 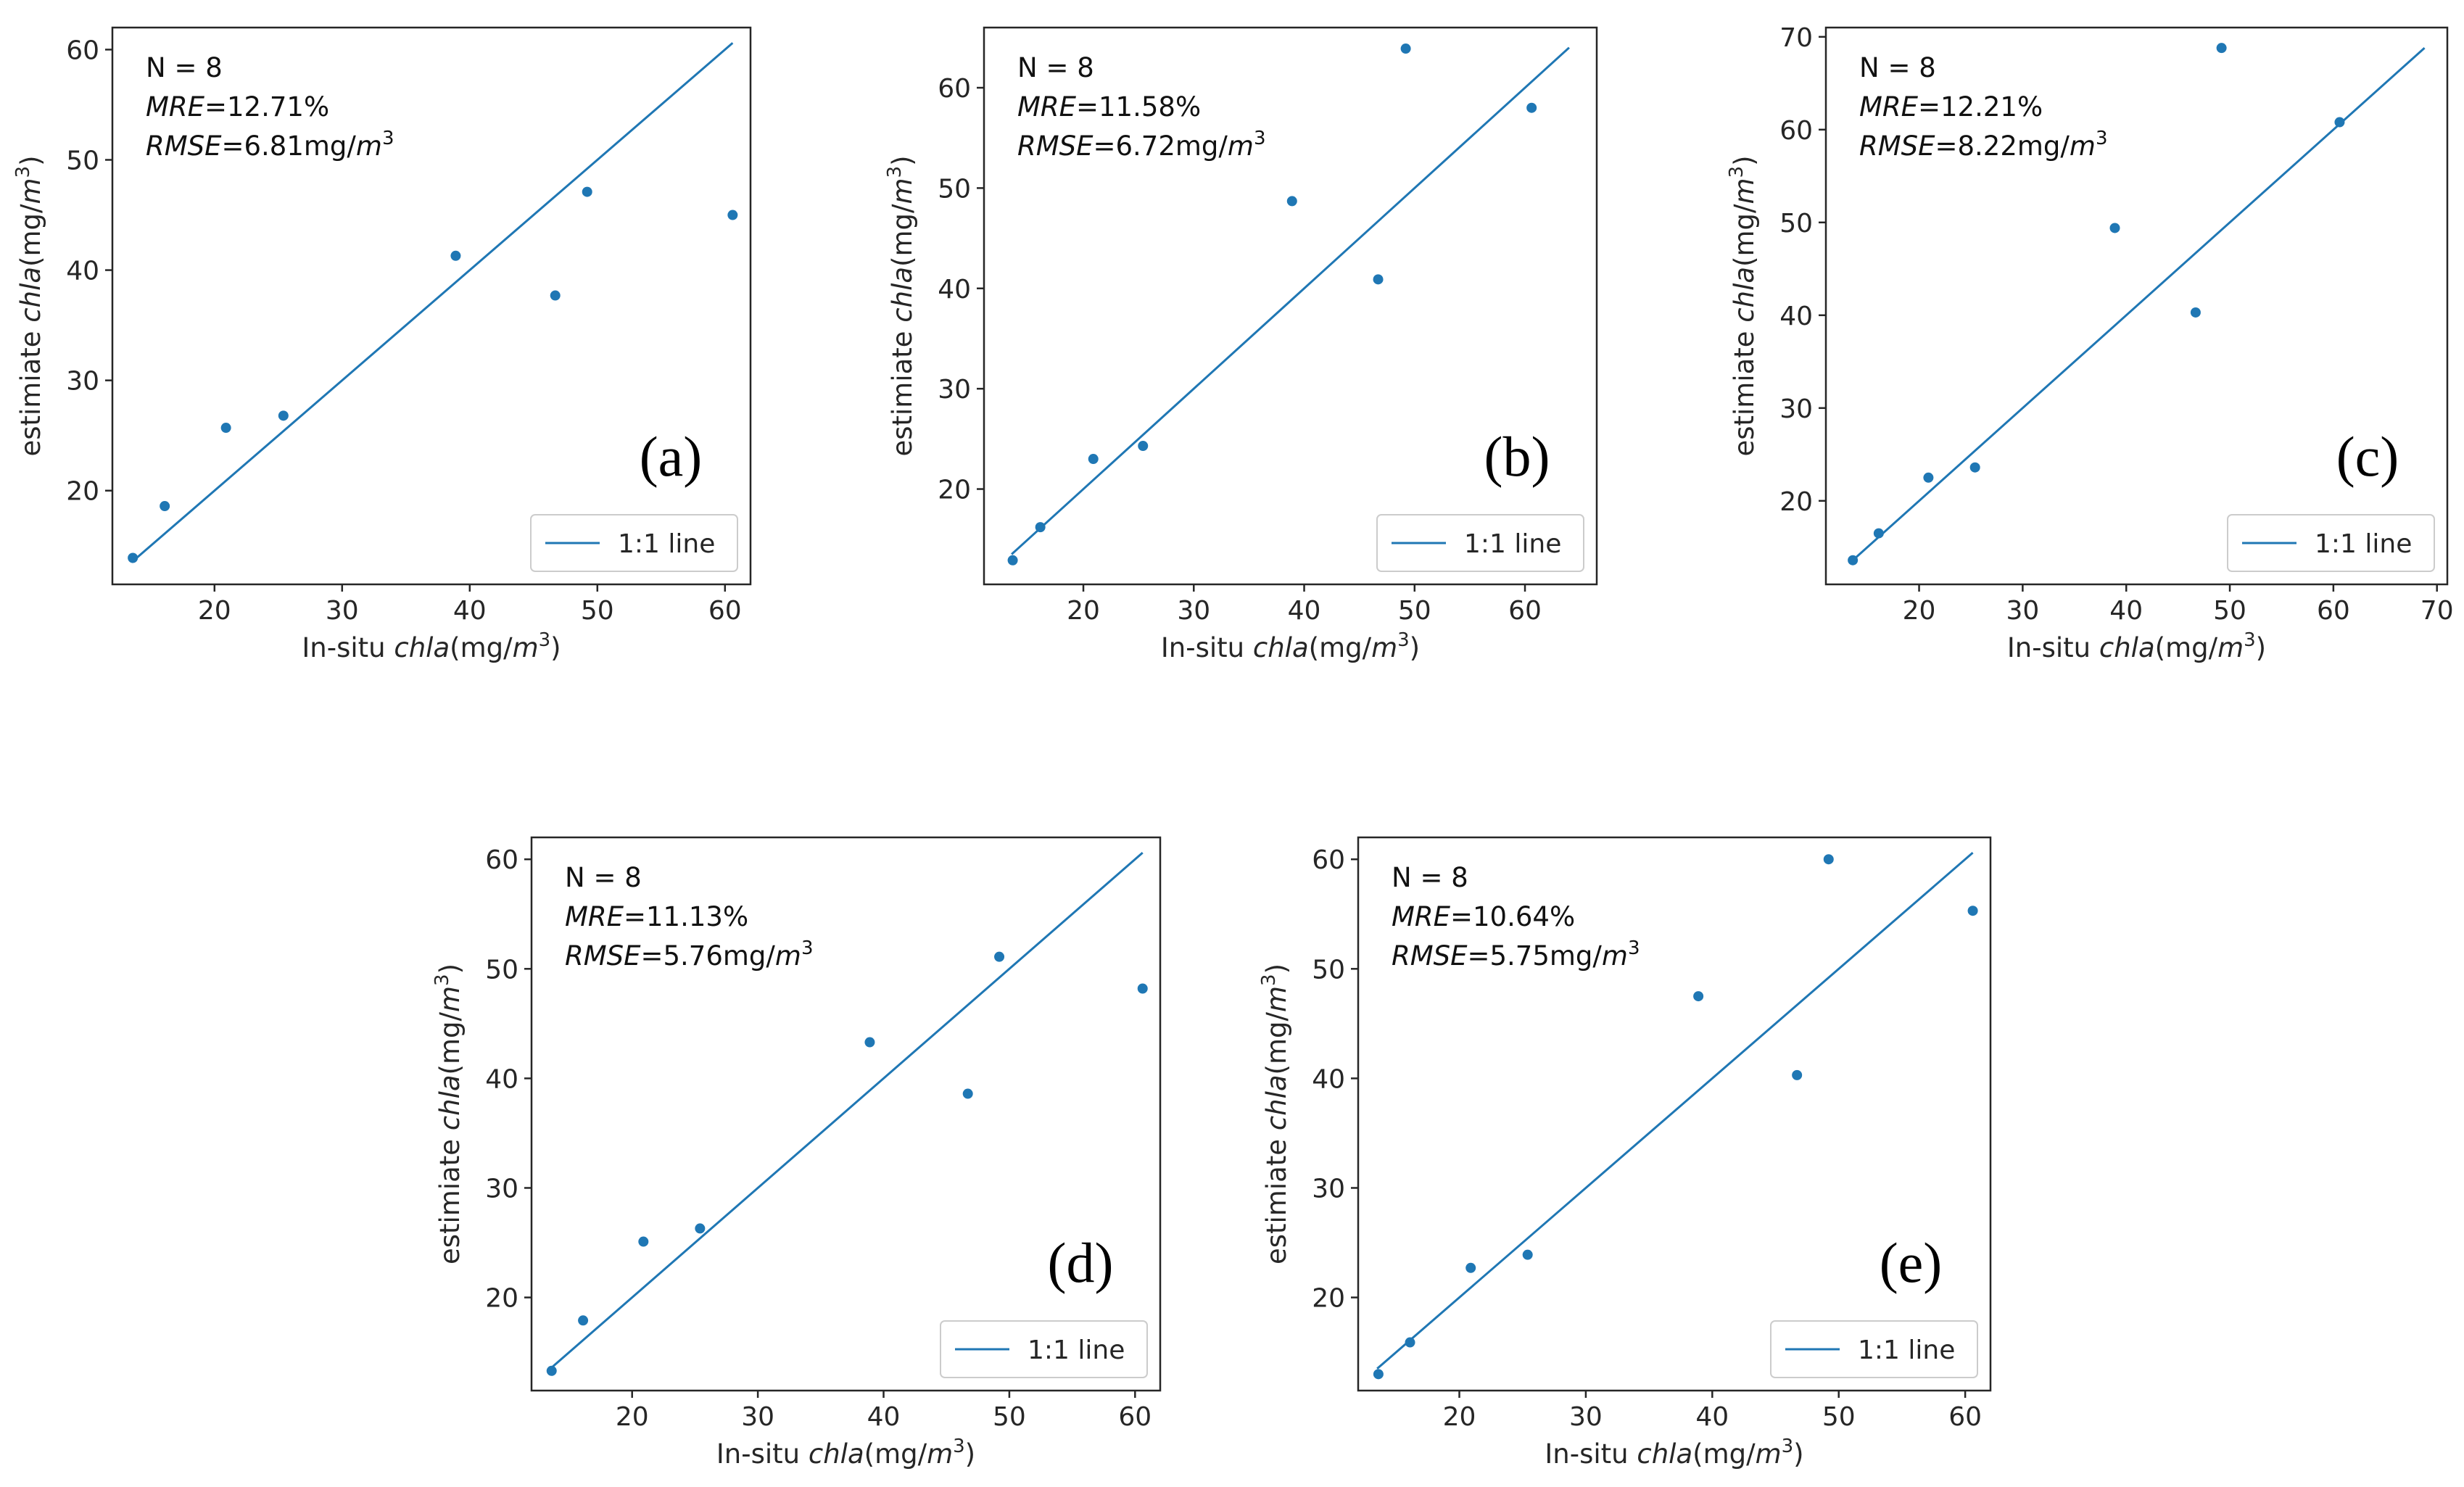 What do you see at coordinates (656, 916) in the screenshot?
I see `annotation-mre: MRE=11.13%` at bounding box center [656, 916].